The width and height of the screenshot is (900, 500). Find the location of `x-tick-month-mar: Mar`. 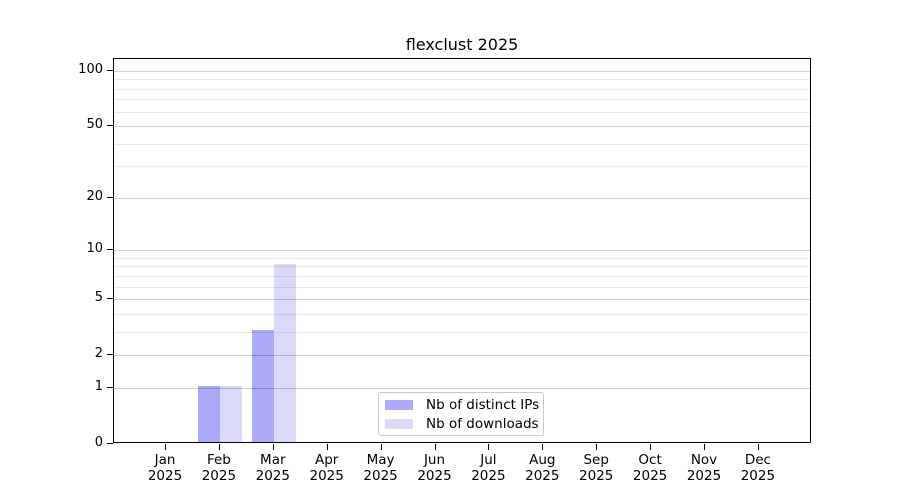

x-tick-month-mar: Mar is located at coordinates (273, 460).